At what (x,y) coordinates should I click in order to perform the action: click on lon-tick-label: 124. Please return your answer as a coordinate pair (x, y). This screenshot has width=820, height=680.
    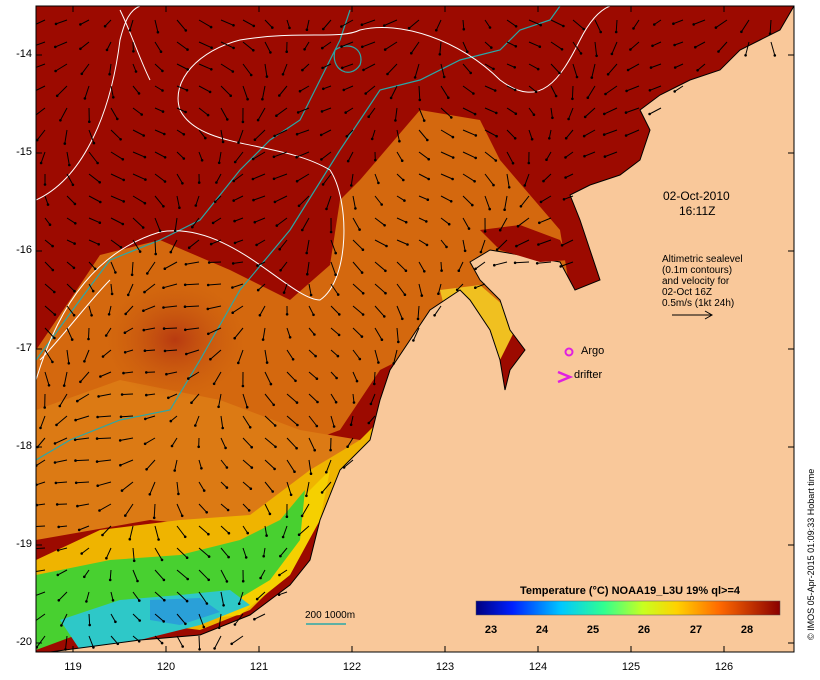
    Looking at the image, I should click on (538, 667).